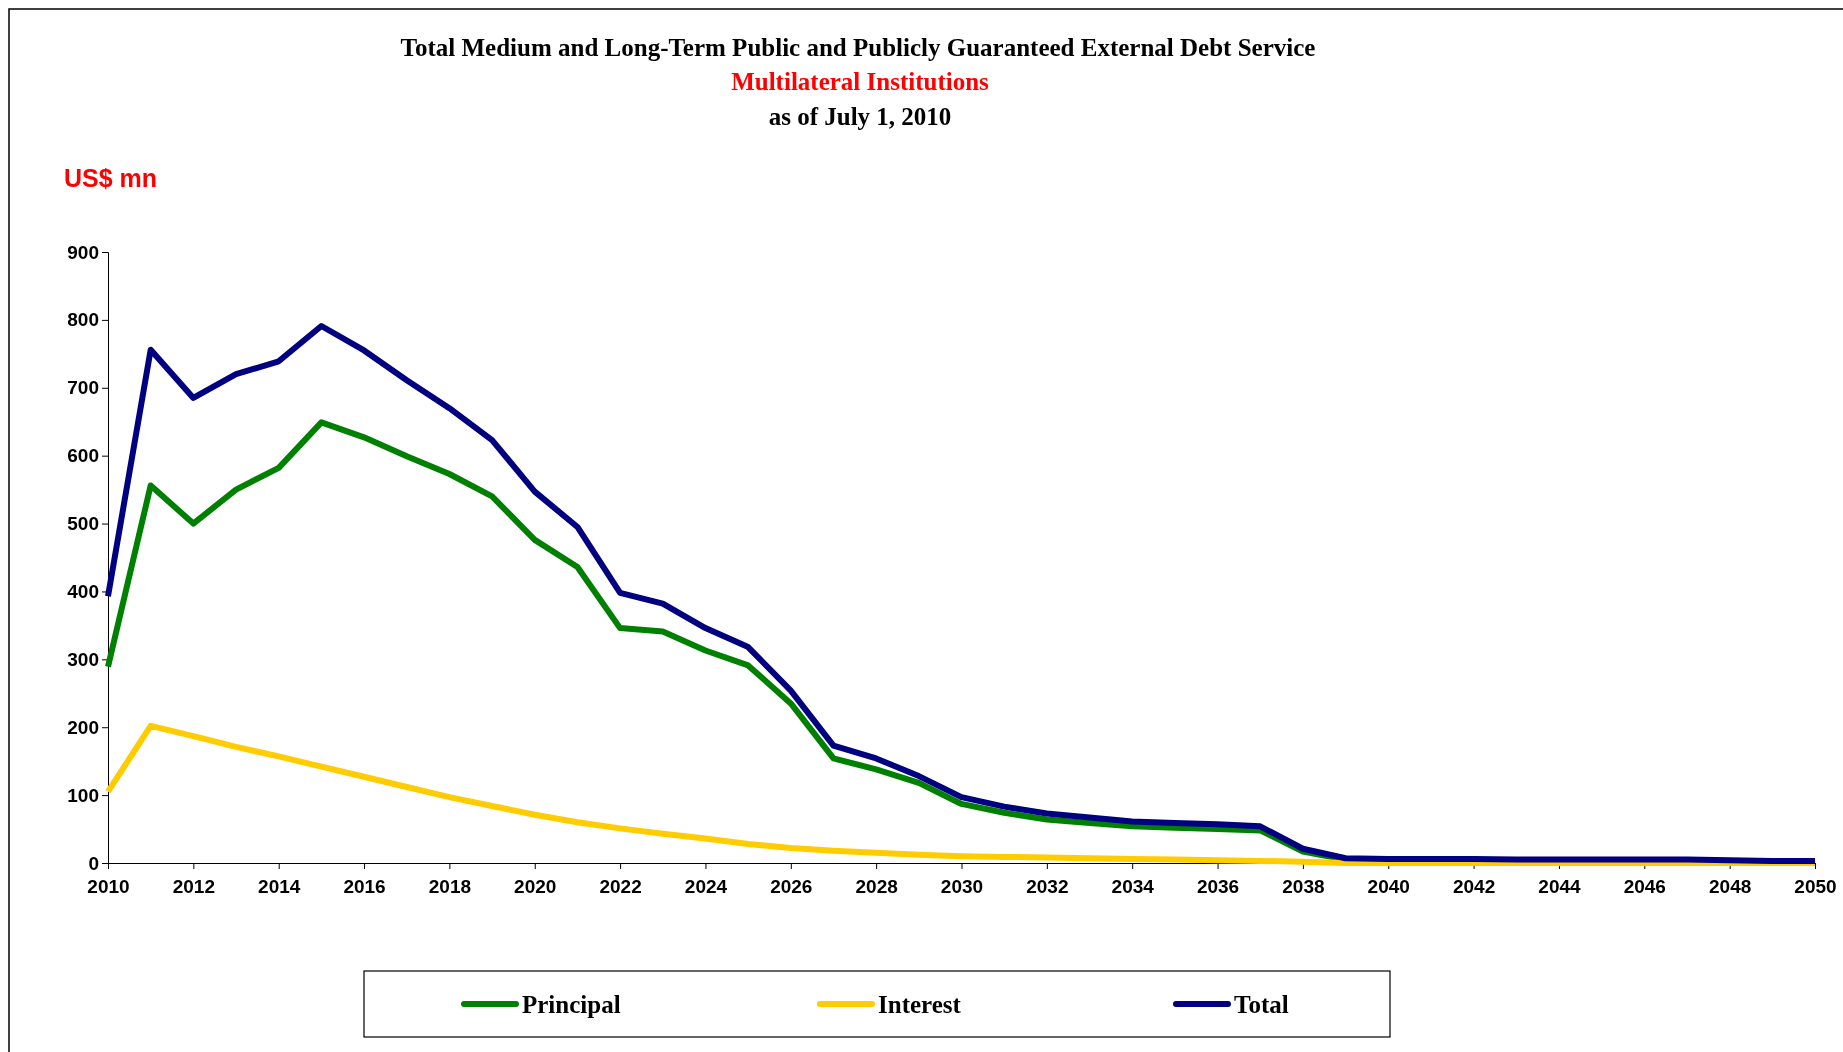 The width and height of the screenshot is (1843, 1052). I want to click on x-tick-label: 2028, so click(876, 886).